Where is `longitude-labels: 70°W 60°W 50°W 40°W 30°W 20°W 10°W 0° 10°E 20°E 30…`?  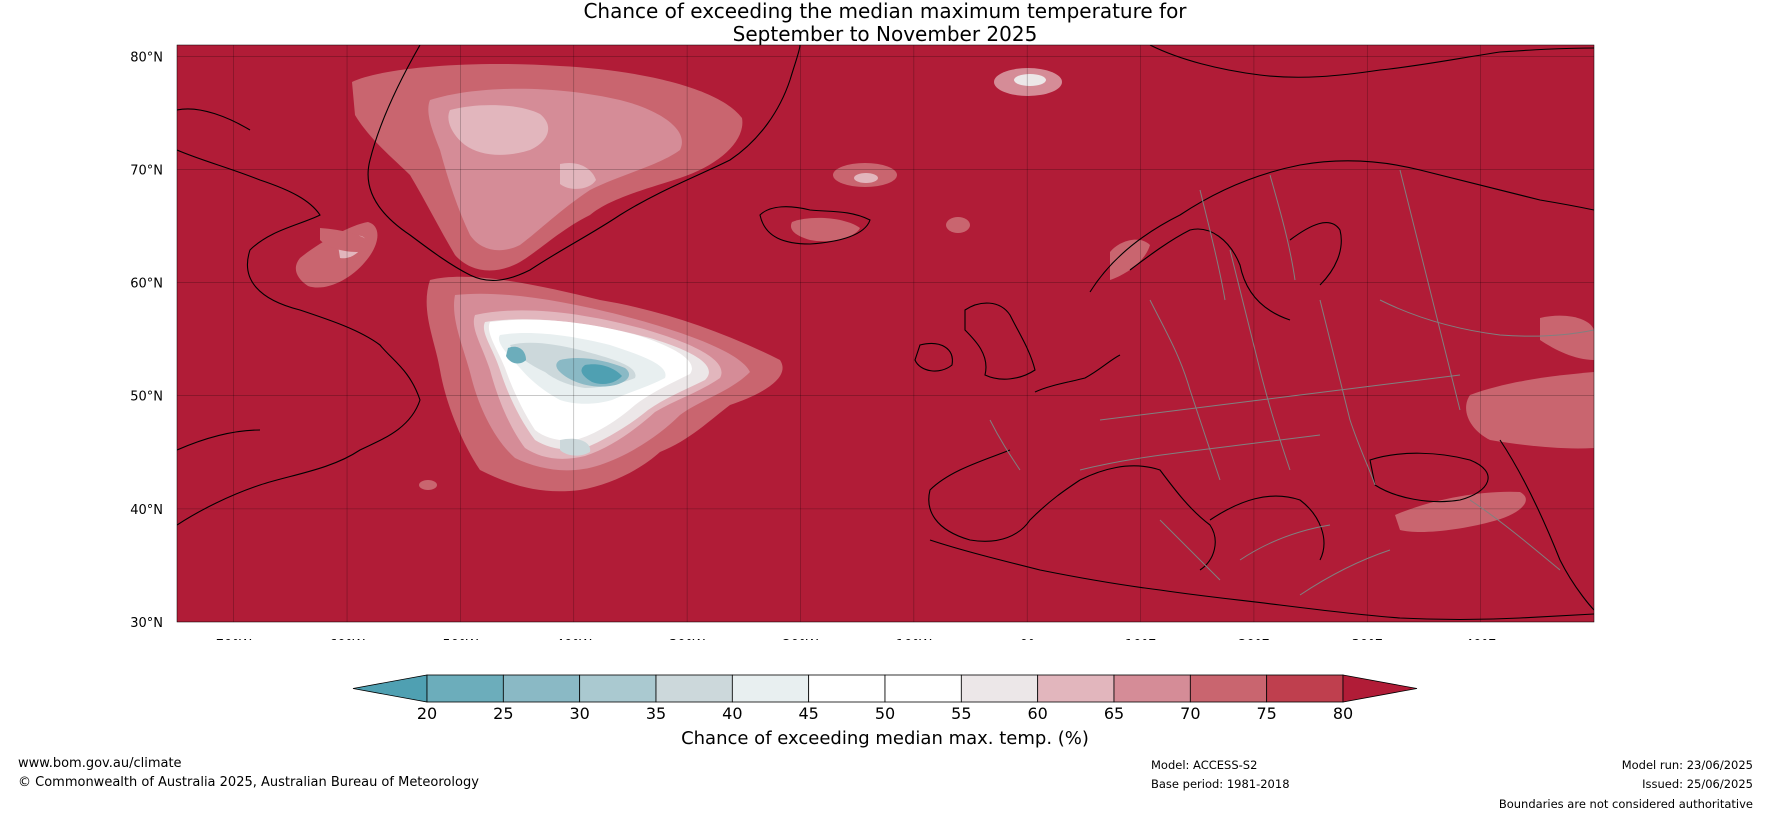
longitude-labels: 70°W 60°W 50°W 40°W 30°W 20°W 10°W 0° 10°E 20°E 30… is located at coordinates (856, 639).